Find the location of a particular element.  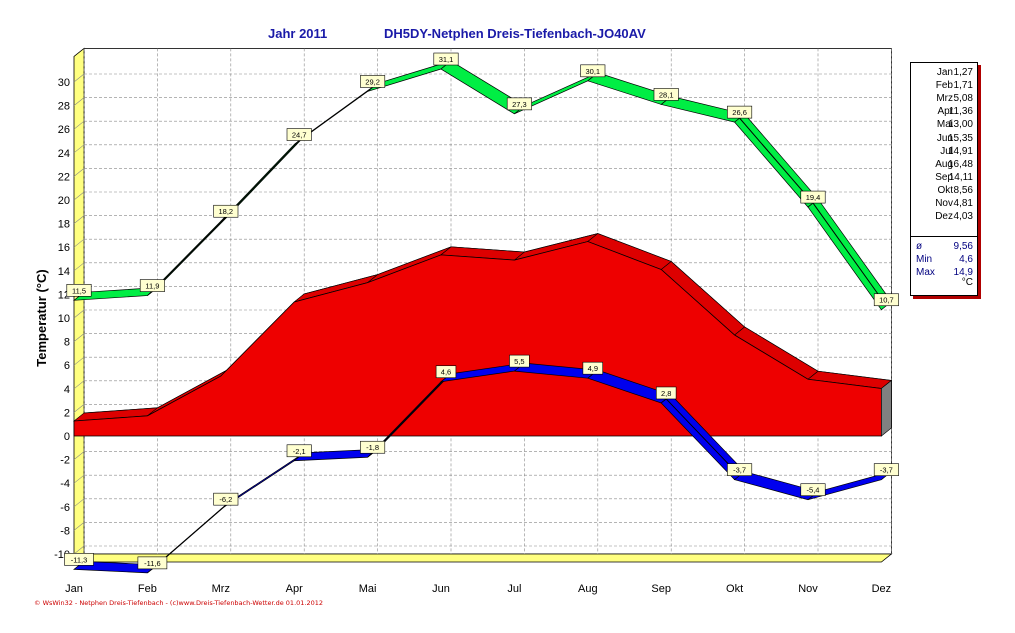

legend-value: 14,91 is located at coordinates (960, 151).